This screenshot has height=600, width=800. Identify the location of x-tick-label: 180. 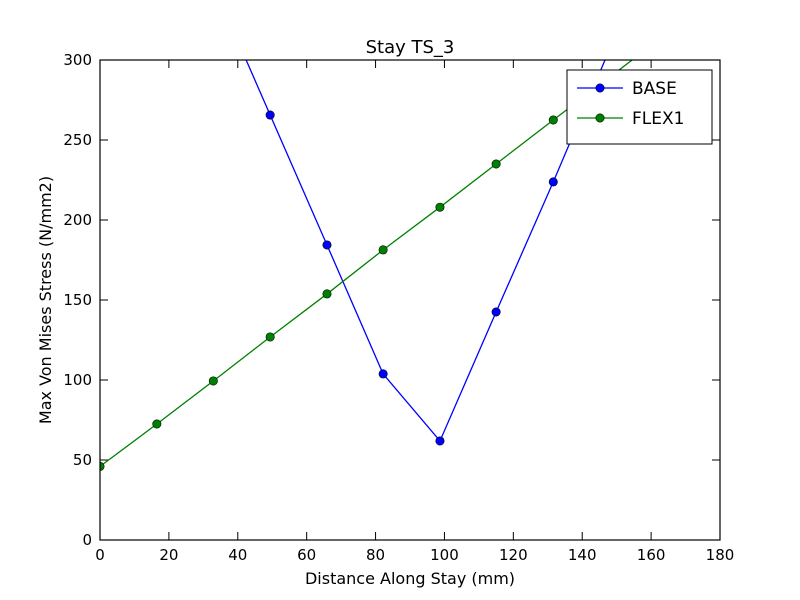
(720, 555).